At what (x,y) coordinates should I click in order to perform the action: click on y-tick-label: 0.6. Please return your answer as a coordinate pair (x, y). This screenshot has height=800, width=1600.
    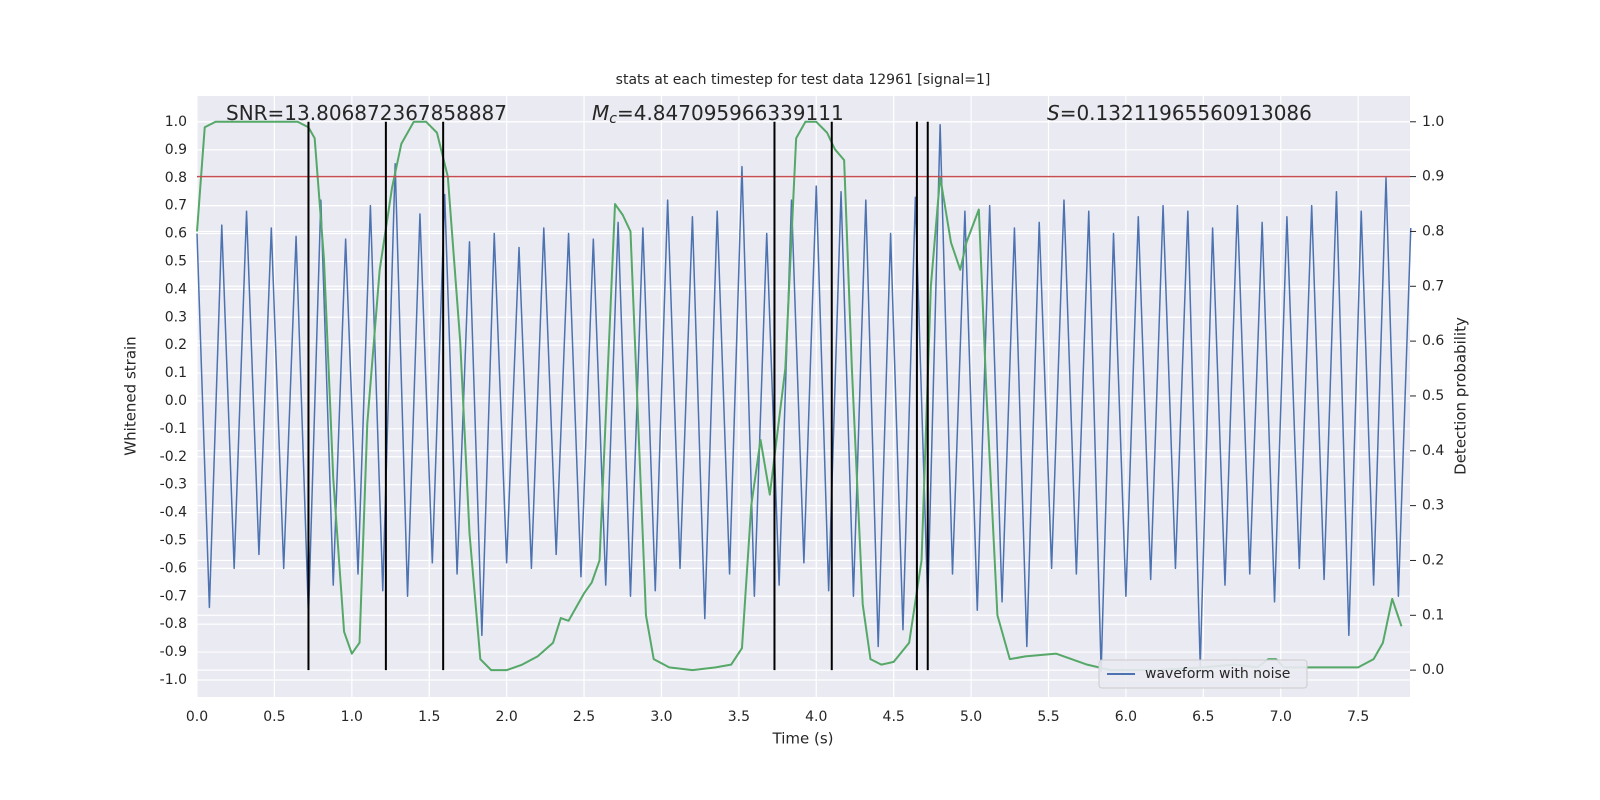
    Looking at the image, I should click on (176, 234).